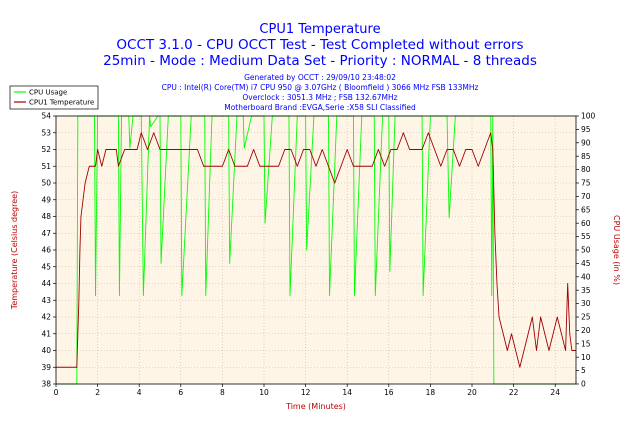 The image size is (640, 427). Describe the element at coordinates (389, 392) in the screenshot. I see `x-tick-label: 16` at that location.